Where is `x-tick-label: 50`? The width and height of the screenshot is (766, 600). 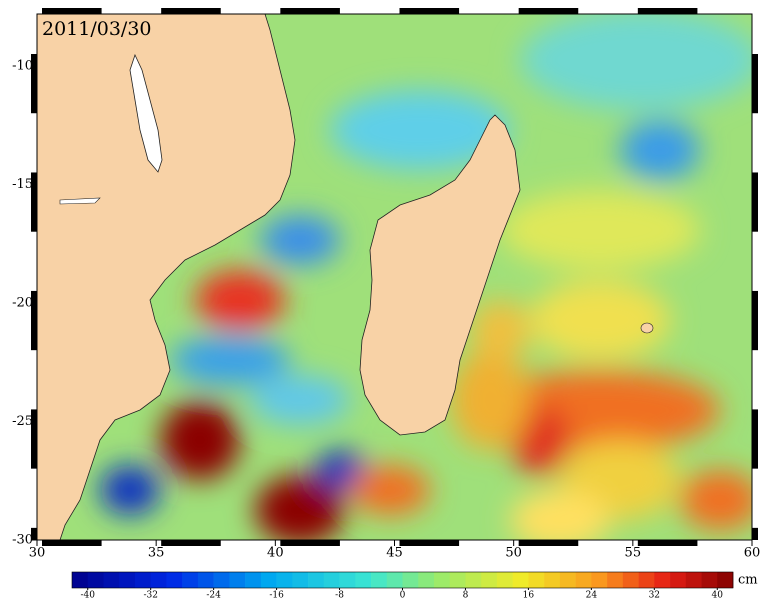
x-tick-label: 50 is located at coordinates (513, 553).